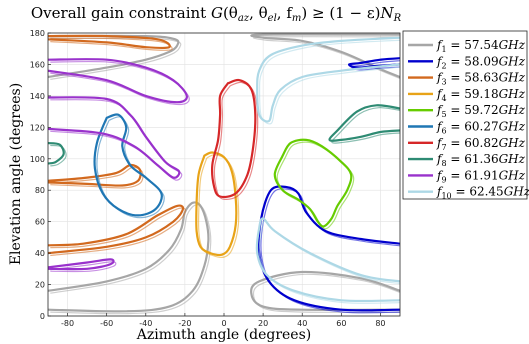  What do you see at coordinates (340, 13) in the screenshot?
I see `title-rhs: ) ≥ (1 − ε)` at bounding box center [340, 13].